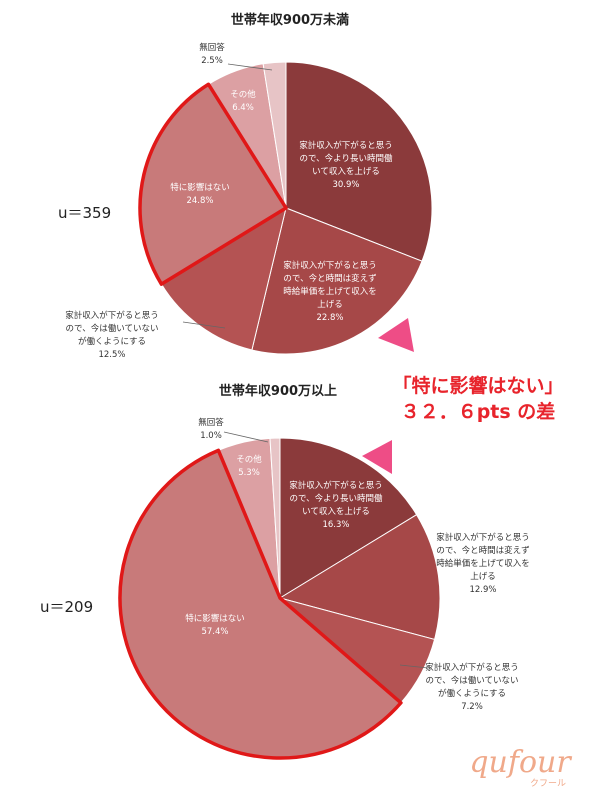 The image size is (600, 801). I want to click on qufour-logo: qufour クフール, so click(520, 767).